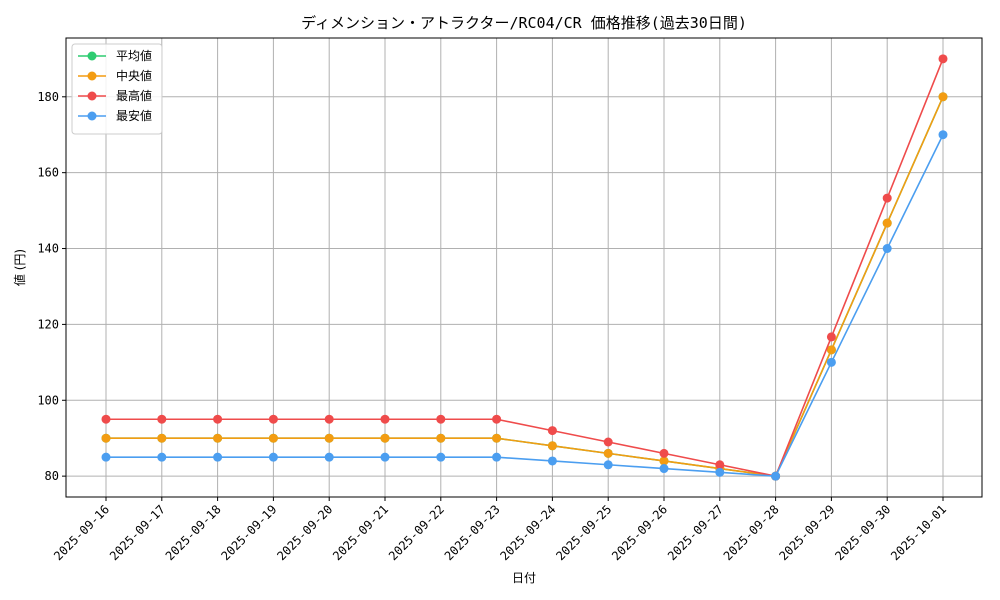 This screenshot has height=600, width=1000. I want to click on legend-item: 中央値, so click(115, 75).